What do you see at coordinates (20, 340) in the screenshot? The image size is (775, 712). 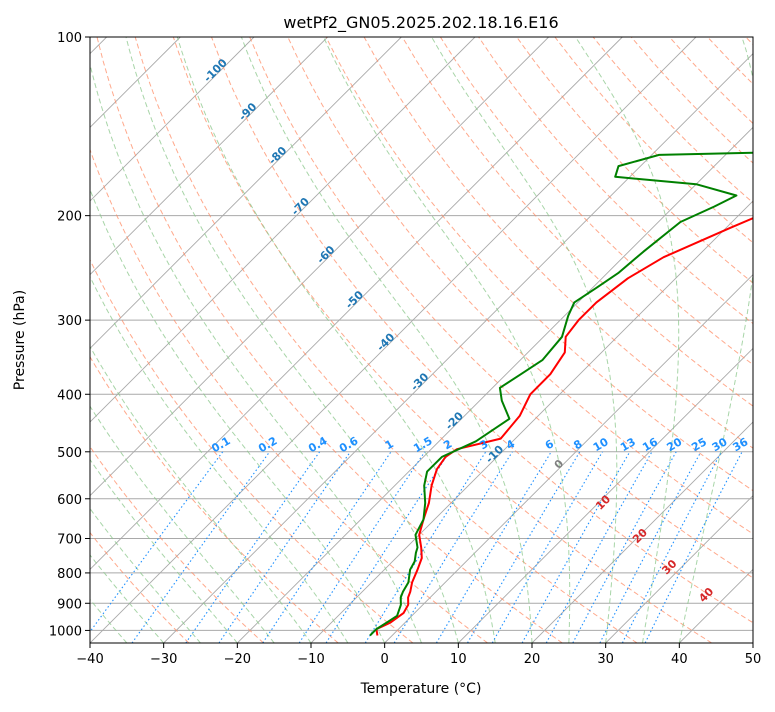 I see `y-axis-label: Pressure (hPa)` at bounding box center [20, 340].